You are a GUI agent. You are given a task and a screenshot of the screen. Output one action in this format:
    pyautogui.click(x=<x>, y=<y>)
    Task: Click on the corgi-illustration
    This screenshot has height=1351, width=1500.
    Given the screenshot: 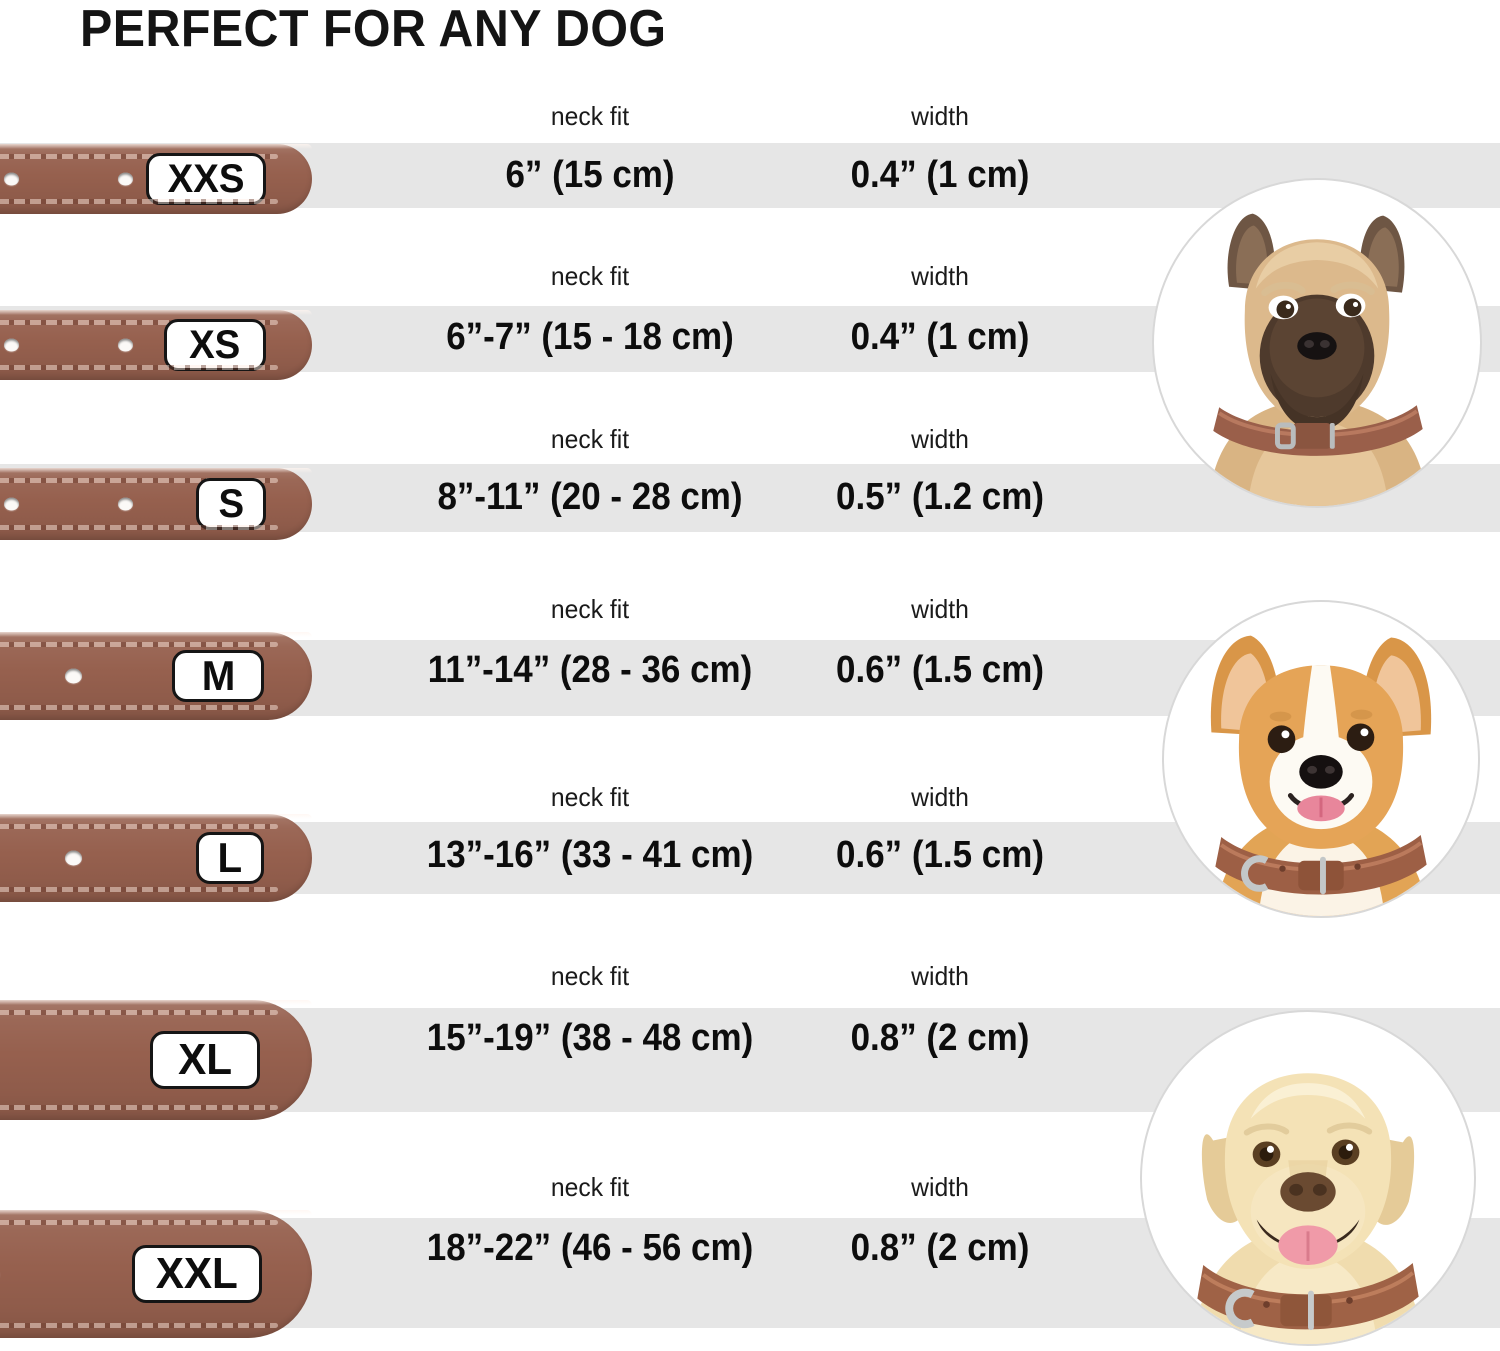 What is the action you would take?
    pyautogui.click(x=1321, y=775)
    